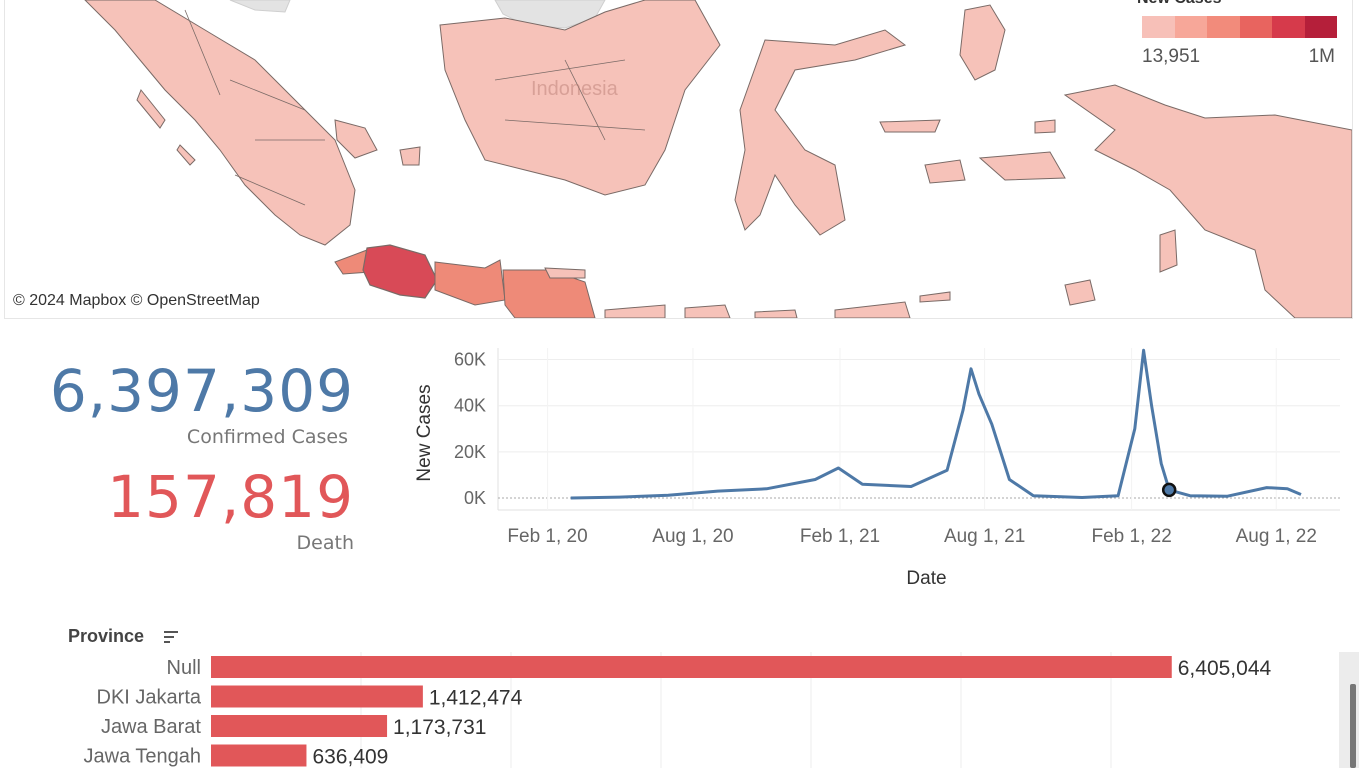 The height and width of the screenshot is (768, 1366). I want to click on highlighted-data-point, so click(1169, 490).